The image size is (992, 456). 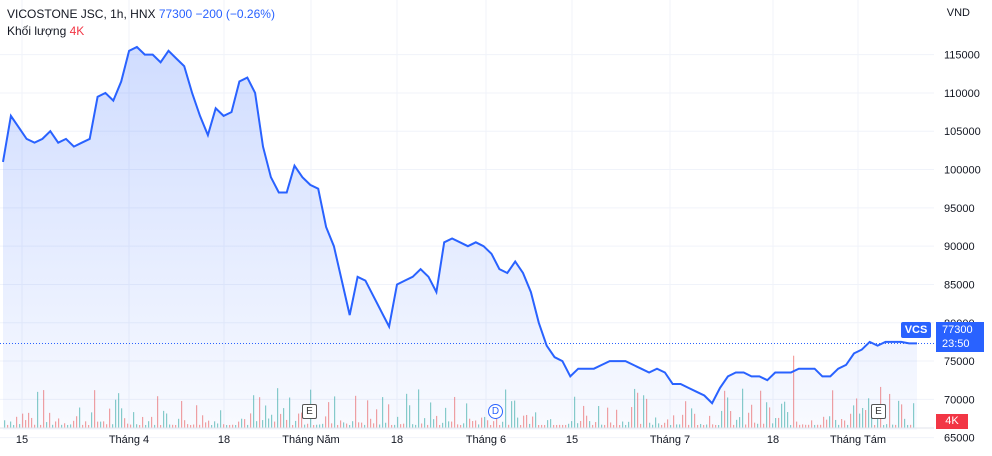 I want to click on x-tick-label: Tháng 7, so click(x=670, y=440).